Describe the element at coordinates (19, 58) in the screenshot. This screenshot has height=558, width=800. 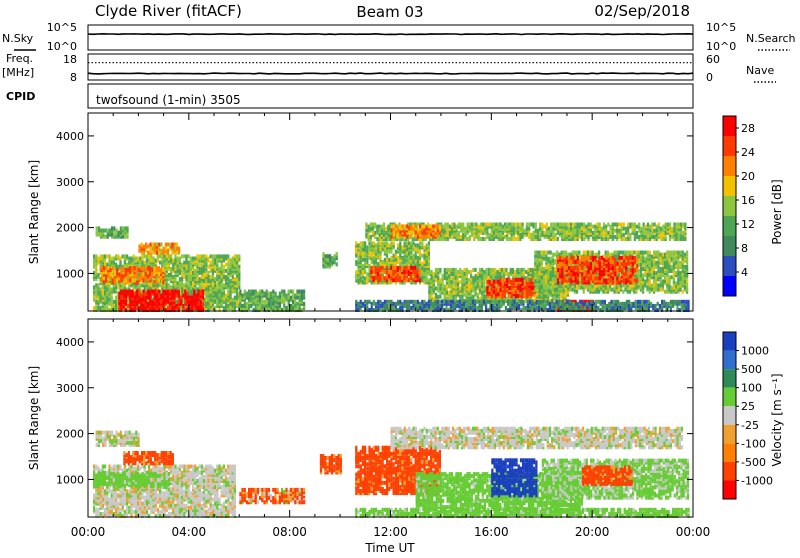
I see `freq-left-label: Freq.` at that location.